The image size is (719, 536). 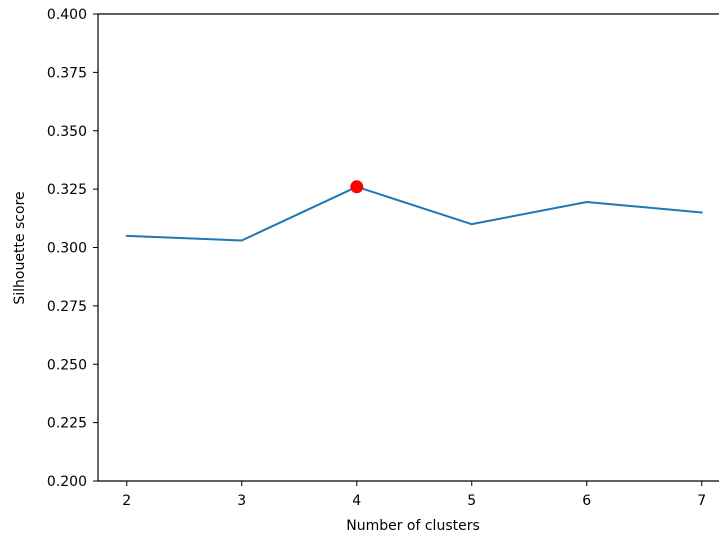 I want to click on x-tick-label: 4, so click(x=356, y=501).